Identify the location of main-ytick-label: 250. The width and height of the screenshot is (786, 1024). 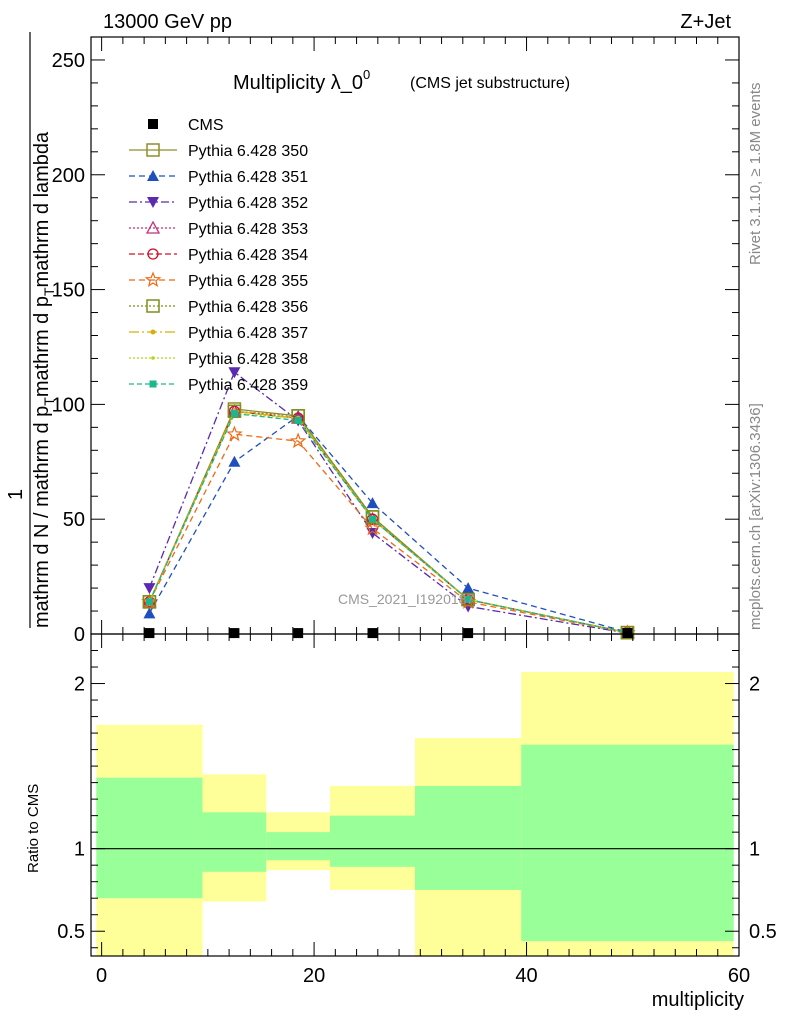
(68, 61).